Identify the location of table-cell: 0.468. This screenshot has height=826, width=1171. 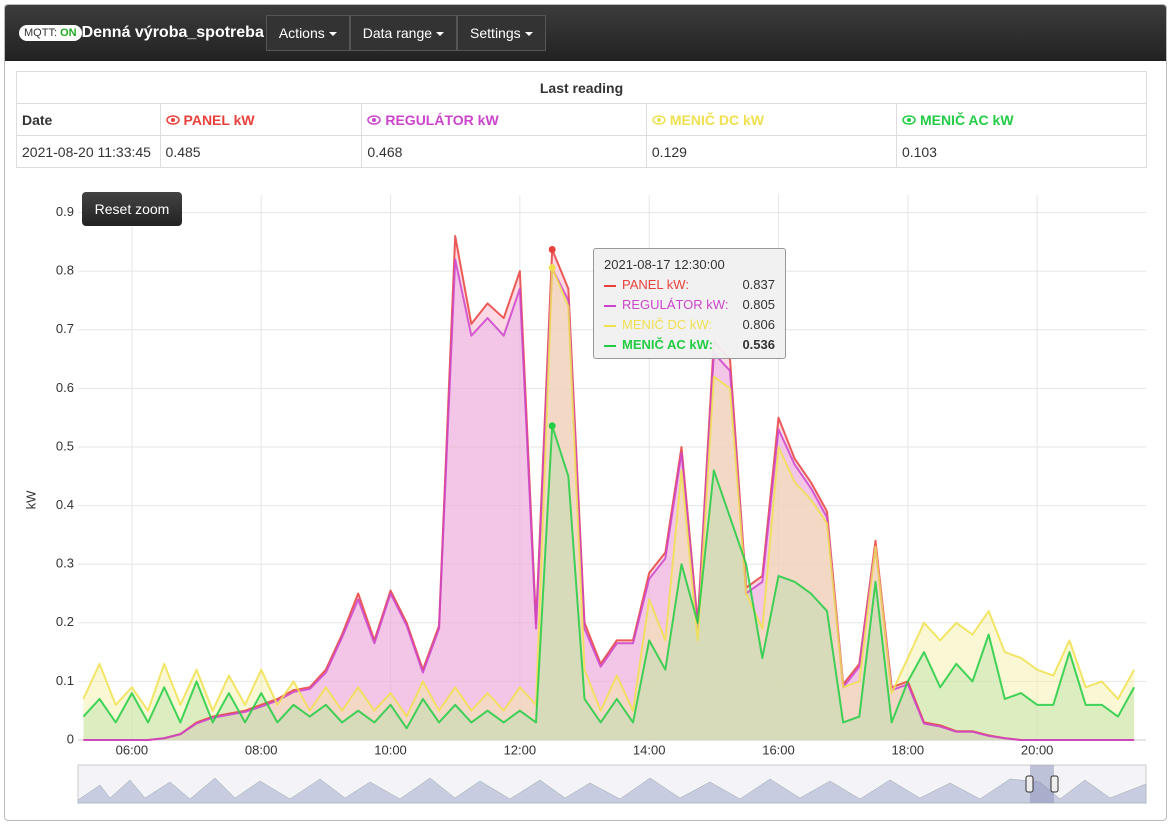
(504, 151).